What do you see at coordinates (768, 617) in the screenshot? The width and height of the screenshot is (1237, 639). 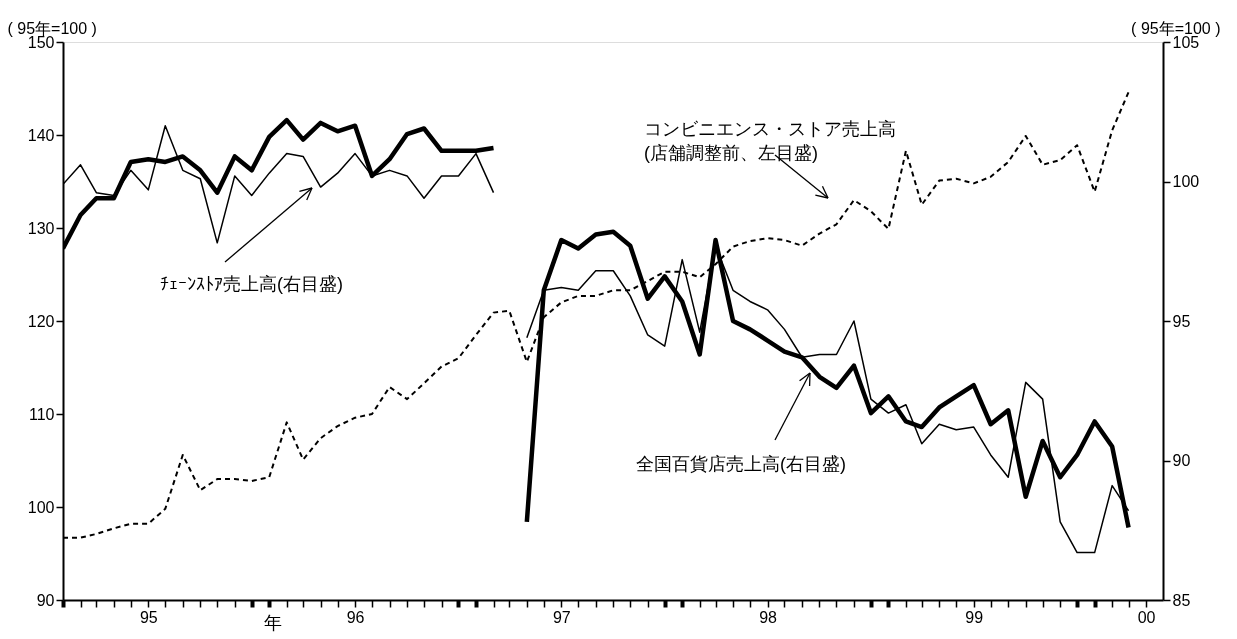 I see `x-tick-label: 98` at bounding box center [768, 617].